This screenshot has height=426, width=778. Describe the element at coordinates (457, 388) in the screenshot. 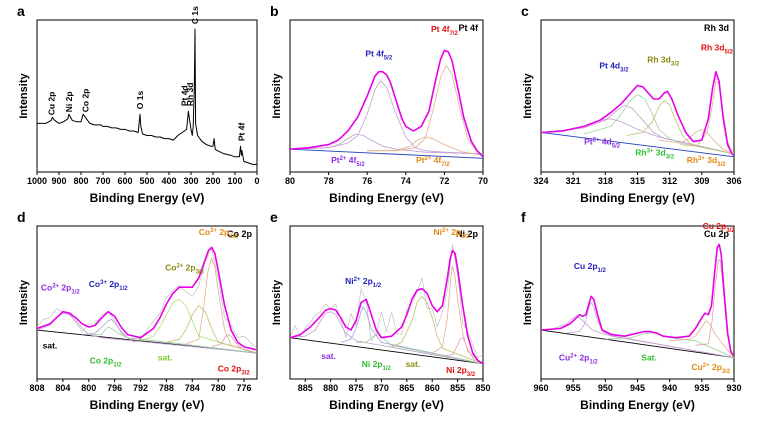

I see `x-tick-label: 855` at that location.